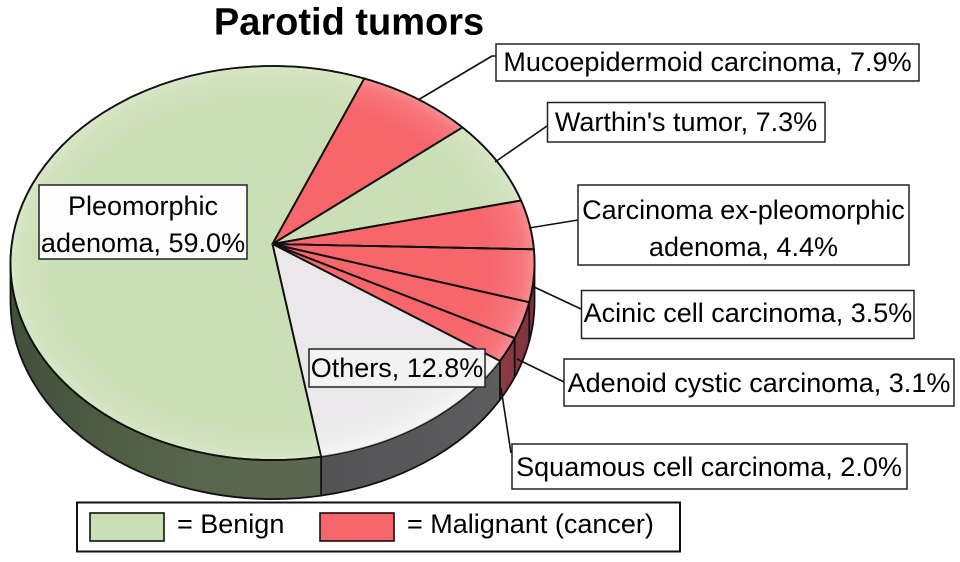  I want to click on svg-text: Carcinoma ex-pleomorphic, so click(743, 210).